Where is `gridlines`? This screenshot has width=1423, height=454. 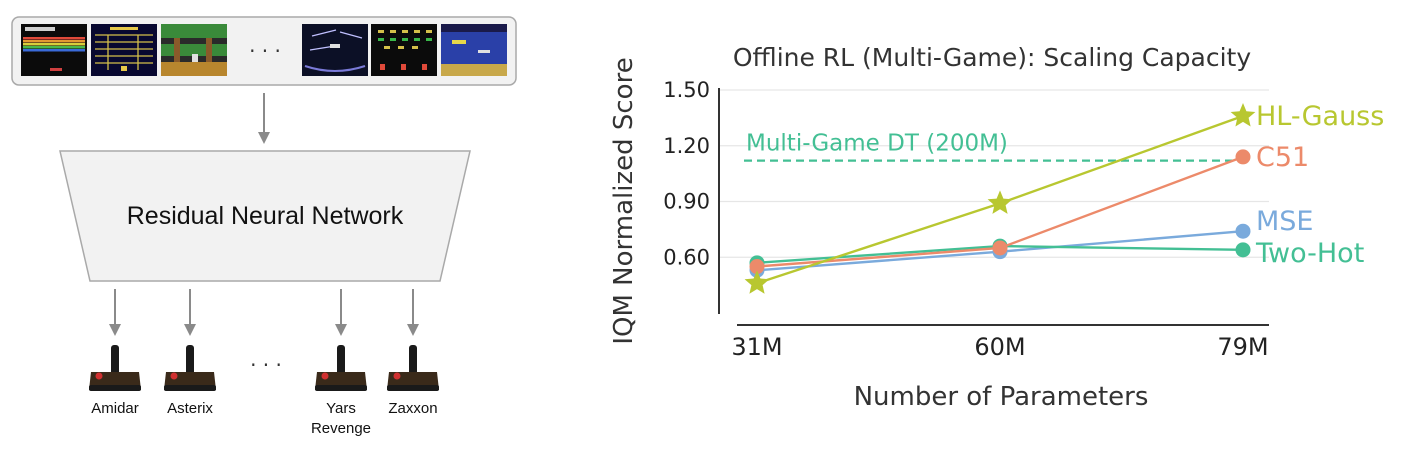
gridlines is located at coordinates (994, 173).